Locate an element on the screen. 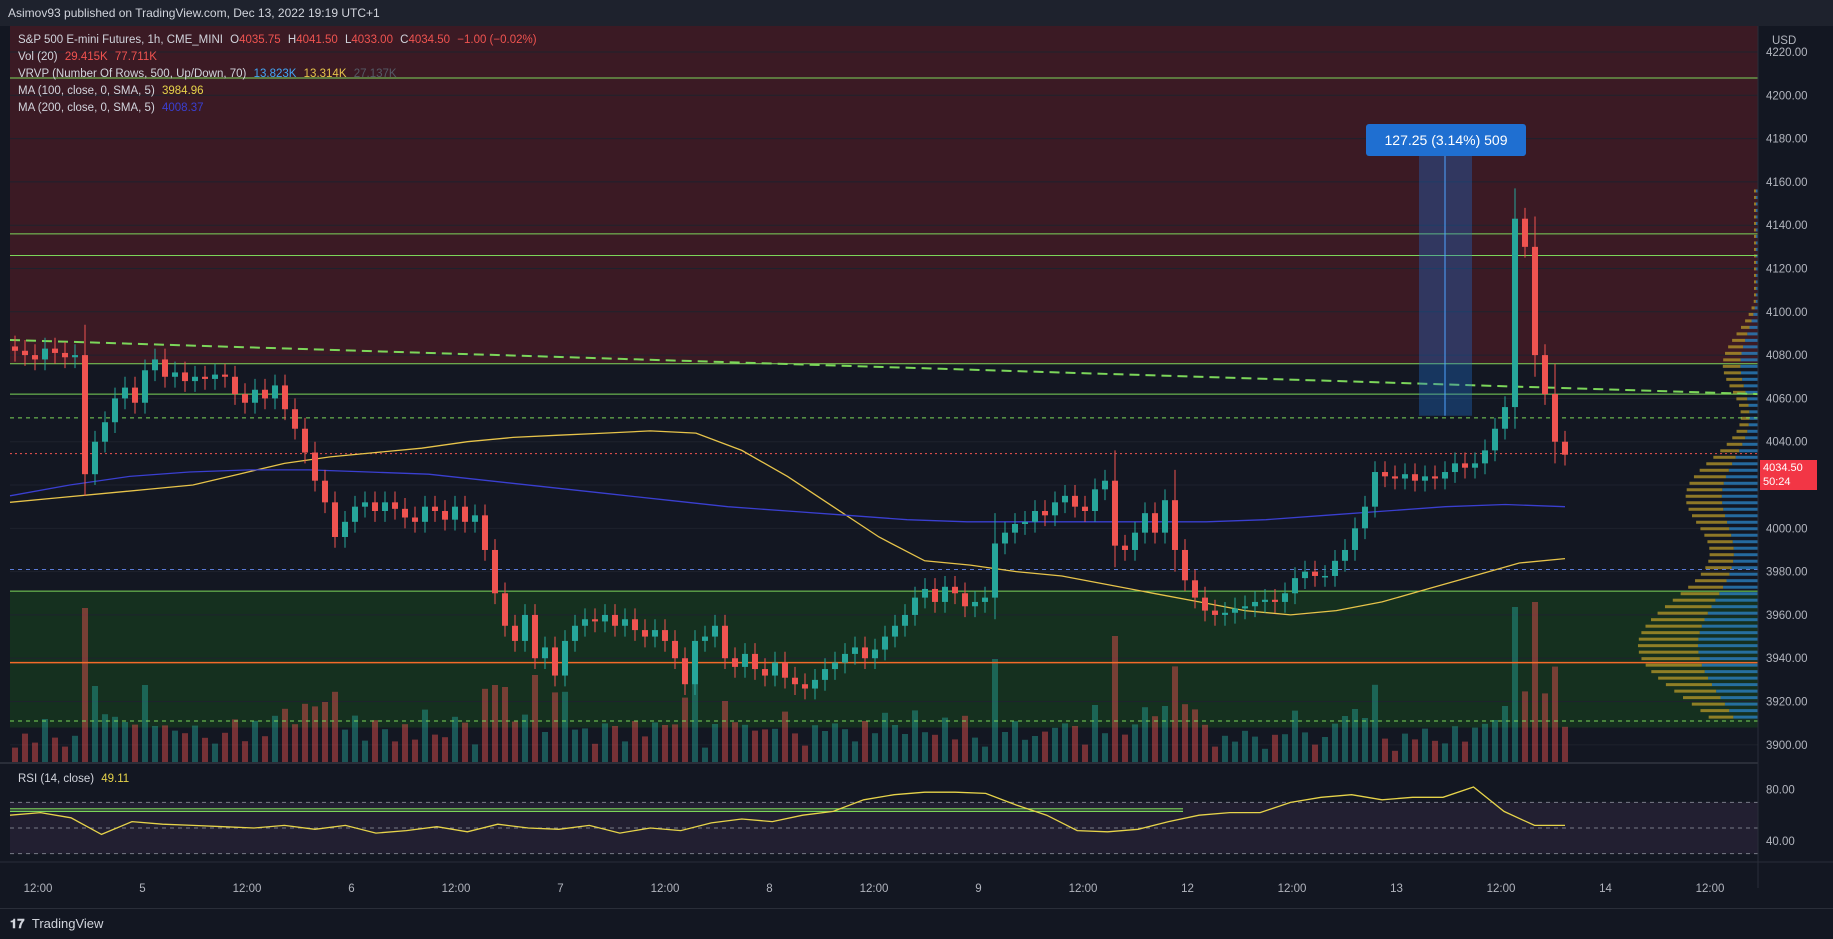 This screenshot has width=1833, height=939. legend-ma200: MA (200, close, 0, SMA, 5) 4008.37 is located at coordinates (113, 108).